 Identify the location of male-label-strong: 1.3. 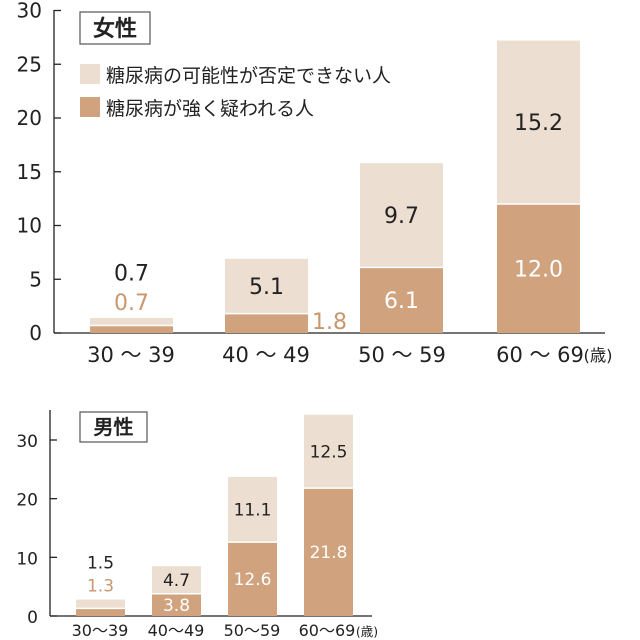
(100, 587).